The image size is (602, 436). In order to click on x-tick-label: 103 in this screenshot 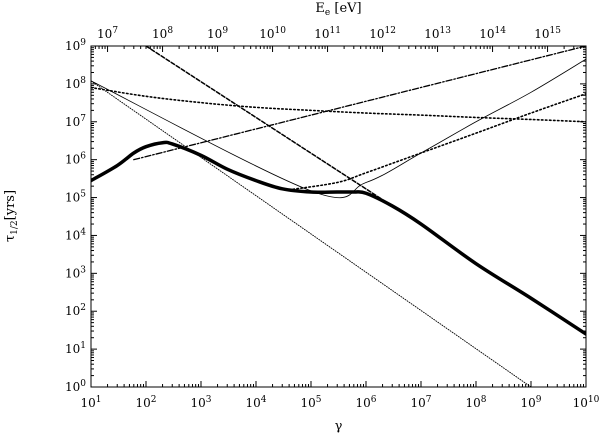, I will do `click(200, 402)`.